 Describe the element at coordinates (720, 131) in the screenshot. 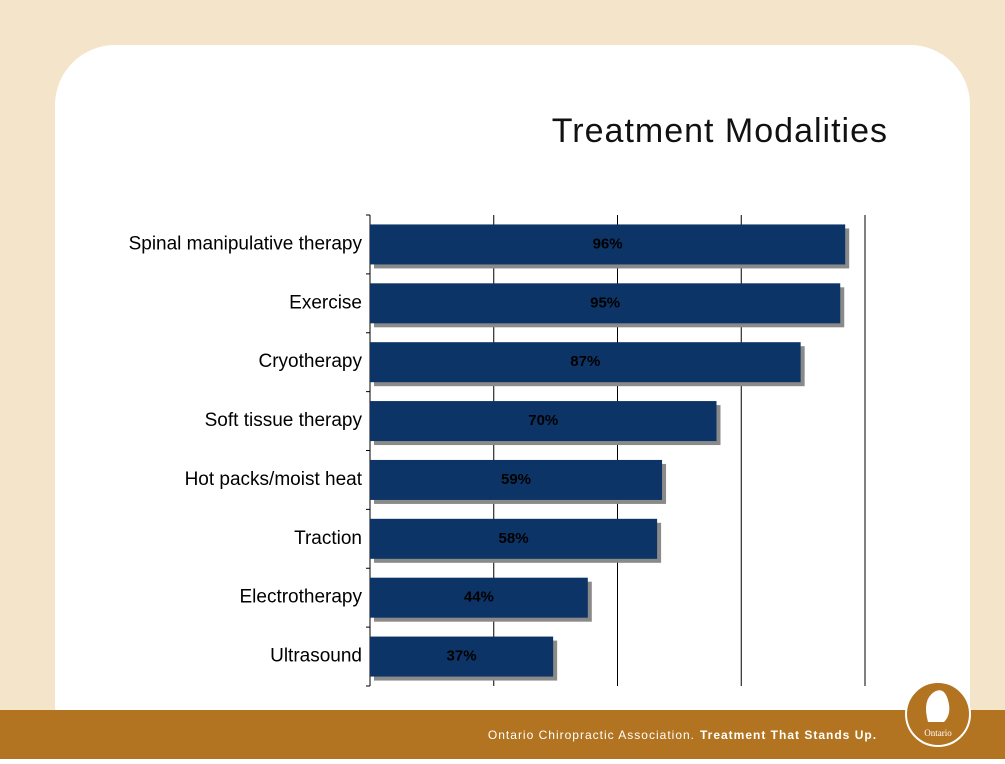

I see `chart-title: Treatment Modalities` at that location.